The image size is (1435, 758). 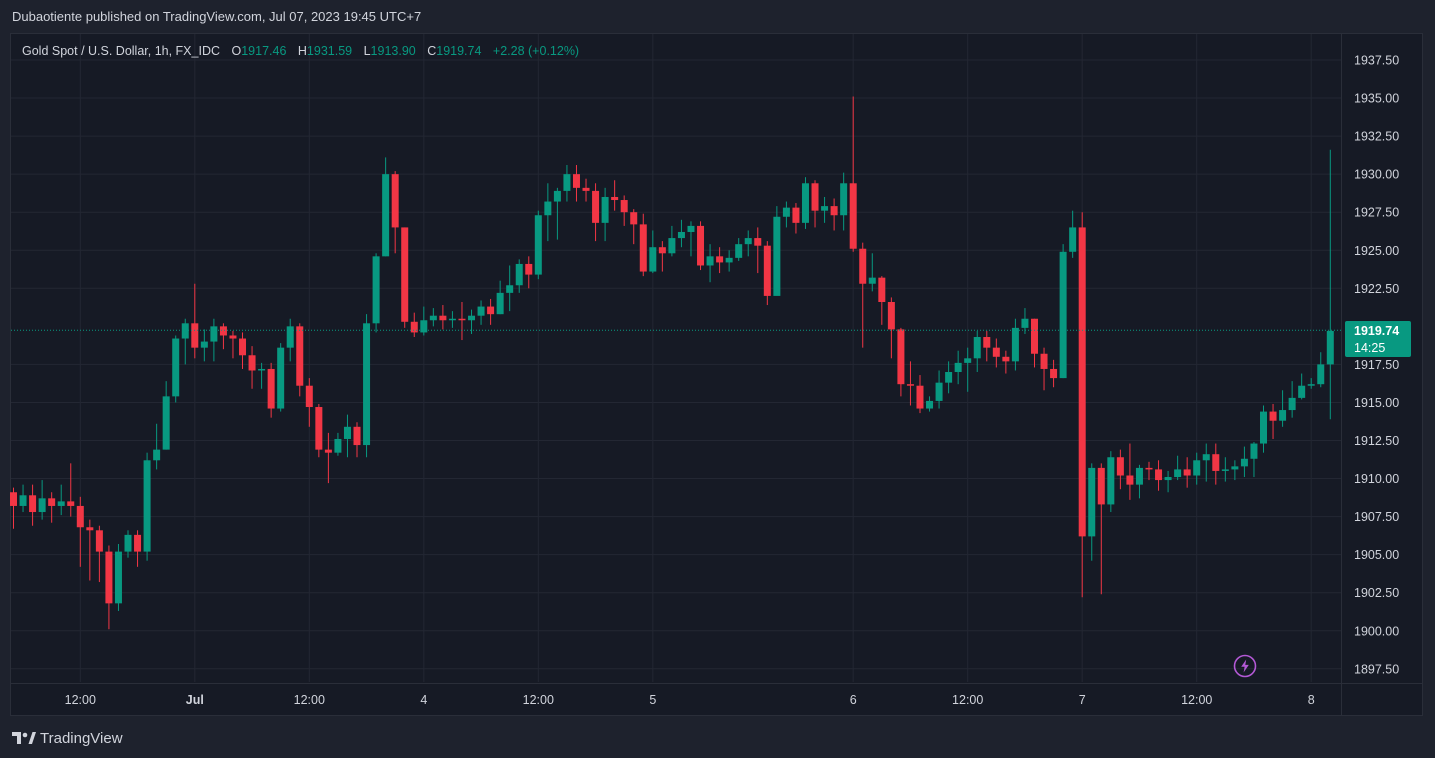 What do you see at coordinates (1376, 289) in the screenshot?
I see `price-tick-label: 1922.50` at bounding box center [1376, 289].